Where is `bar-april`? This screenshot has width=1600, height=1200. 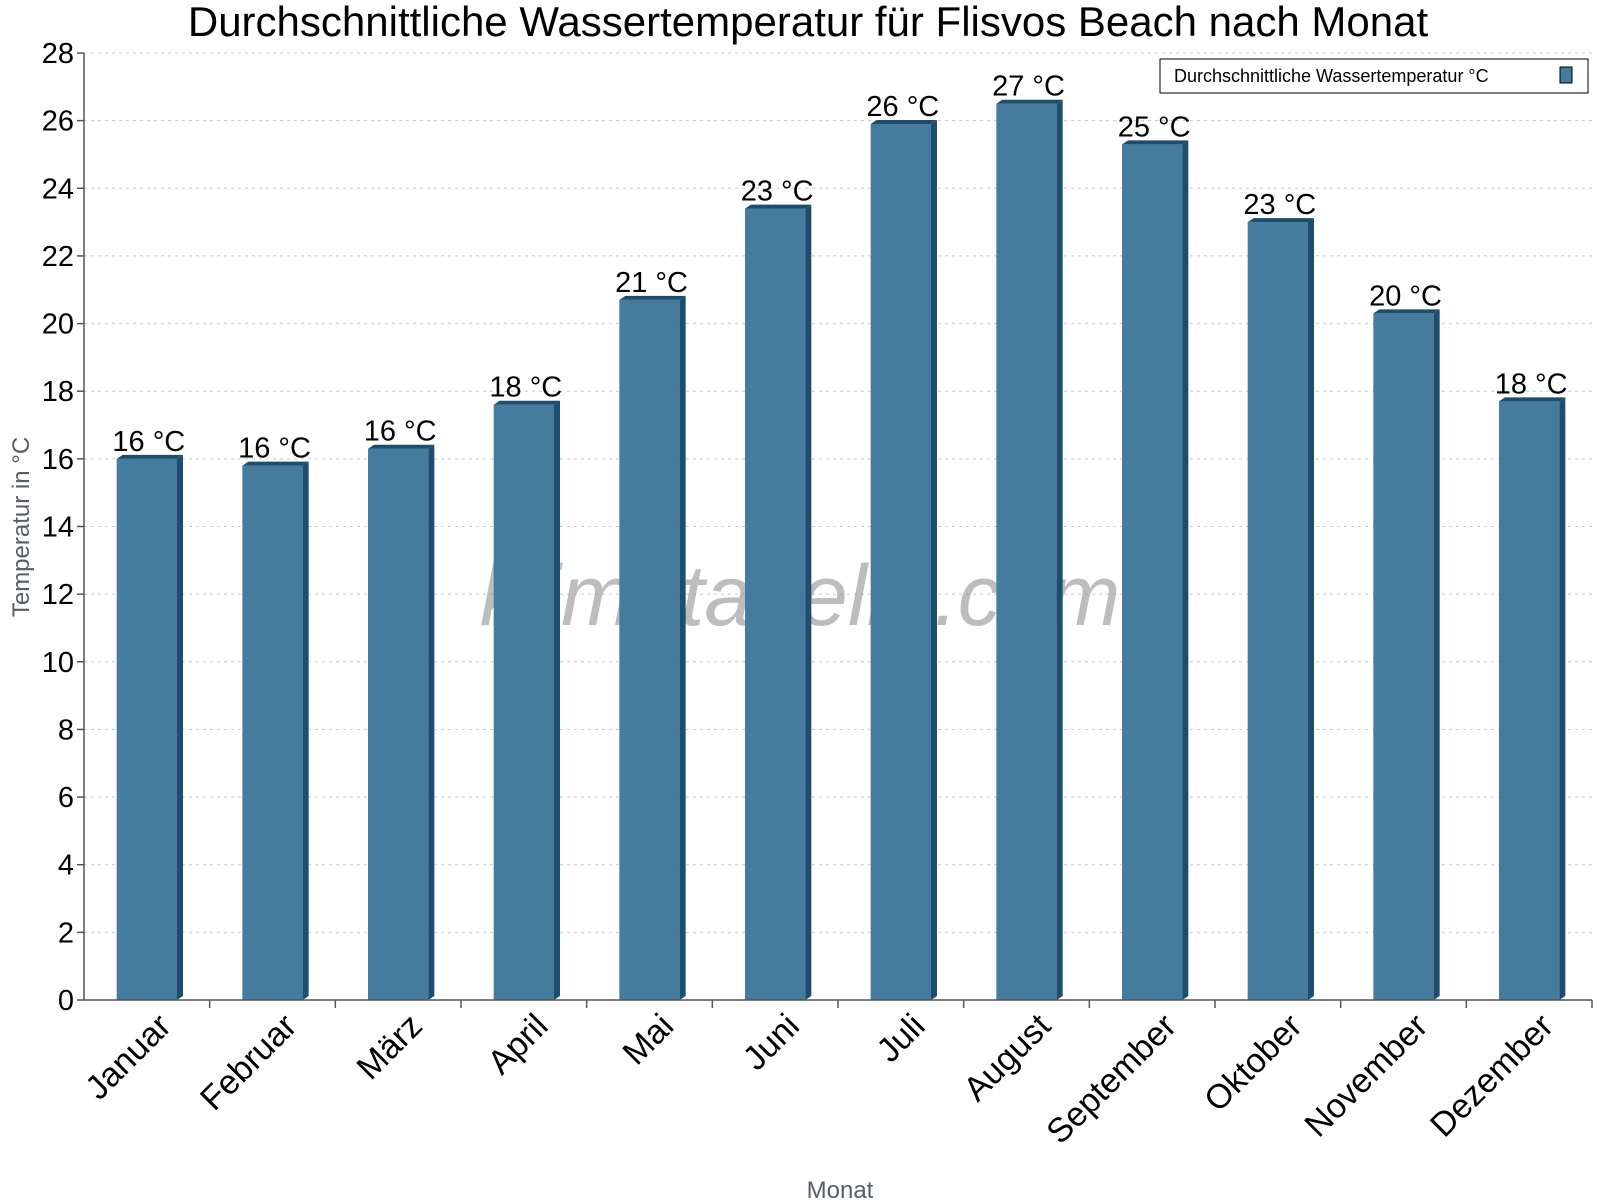
bar-april is located at coordinates (526, 700).